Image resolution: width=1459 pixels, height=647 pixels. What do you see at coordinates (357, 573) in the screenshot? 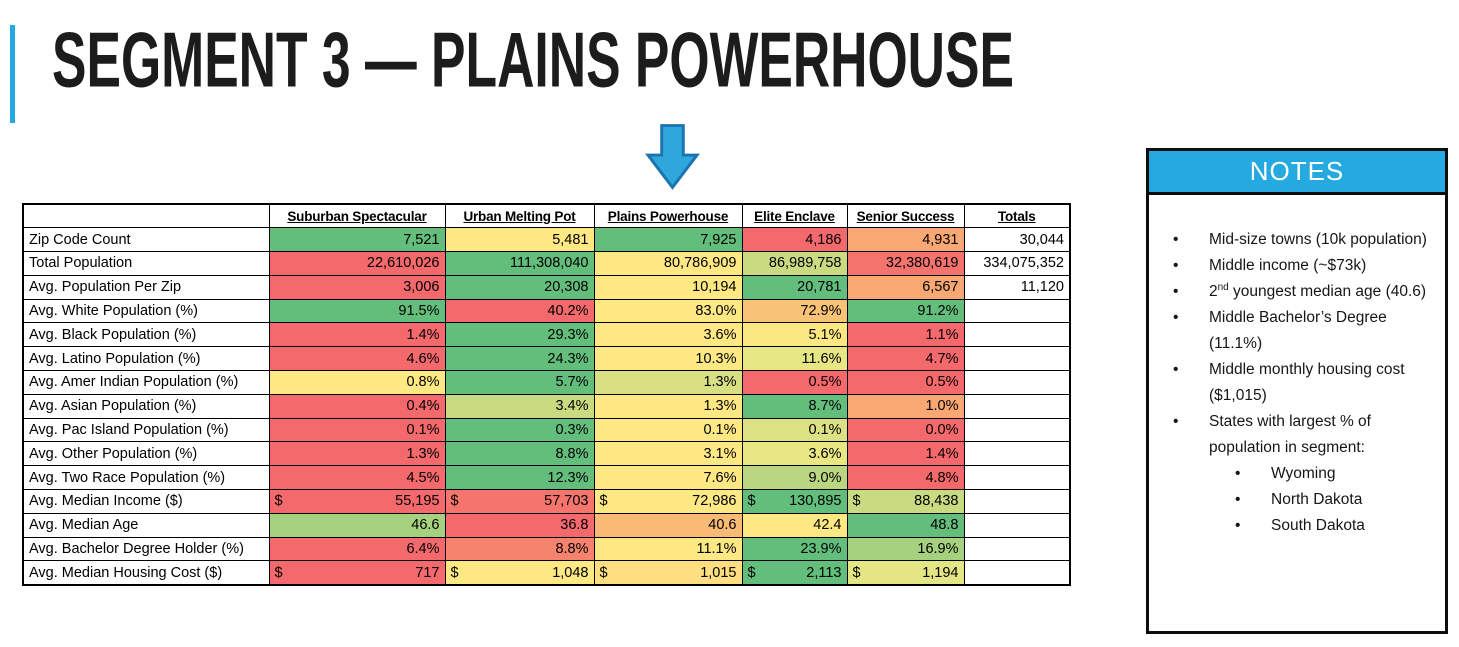
I see `value-cell: $717` at bounding box center [357, 573].